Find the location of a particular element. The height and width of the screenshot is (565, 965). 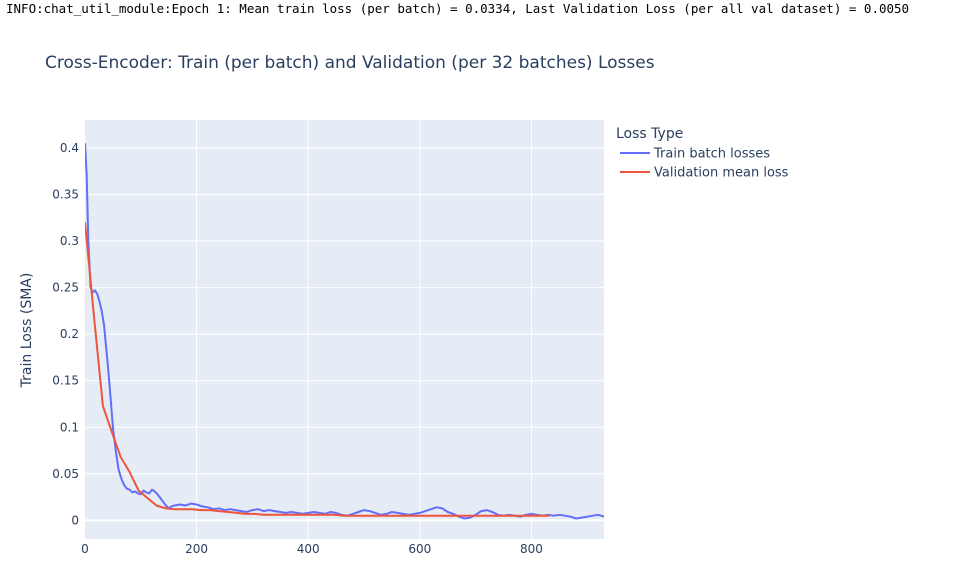

y-tick-label: 0.15 is located at coordinates (65, 381).